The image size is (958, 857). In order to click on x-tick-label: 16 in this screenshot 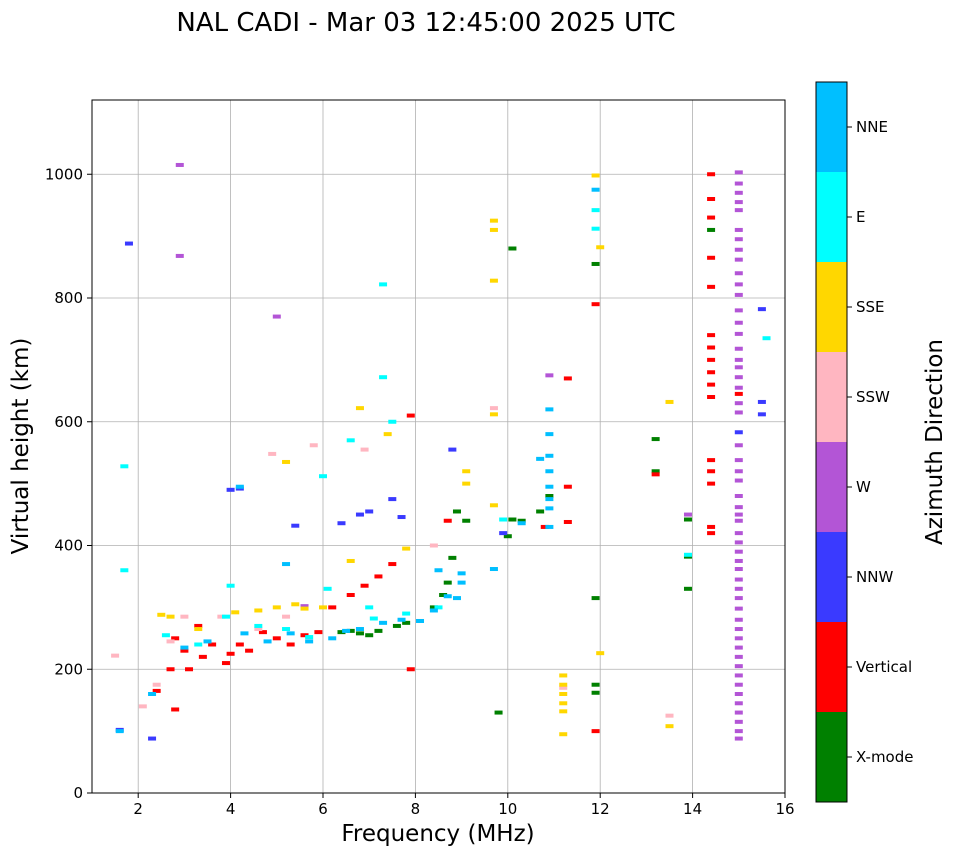, I will do `click(784, 809)`.